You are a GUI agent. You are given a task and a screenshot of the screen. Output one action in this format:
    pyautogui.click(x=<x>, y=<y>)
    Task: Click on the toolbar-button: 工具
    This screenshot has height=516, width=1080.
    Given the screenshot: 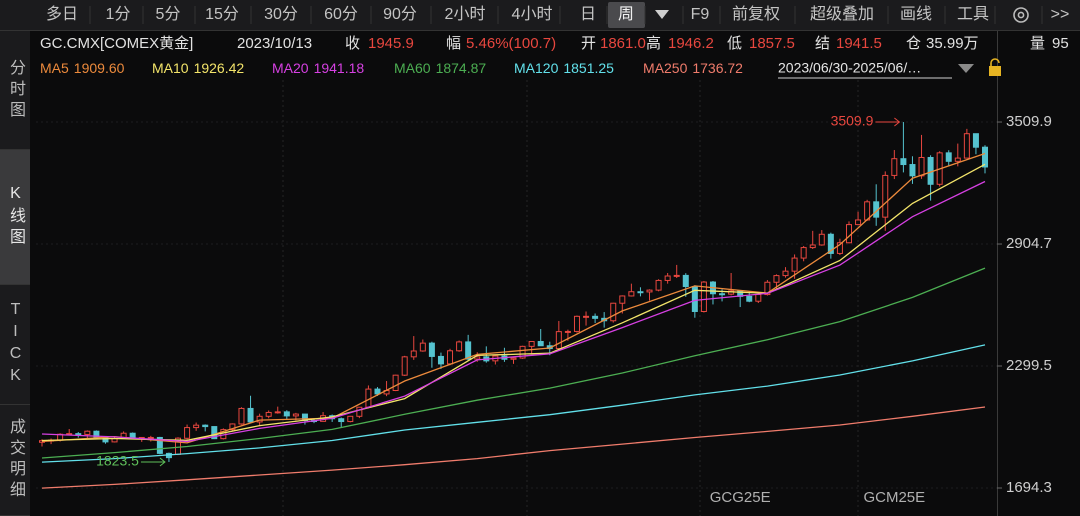 What is the action you would take?
    pyautogui.click(x=973, y=14)
    